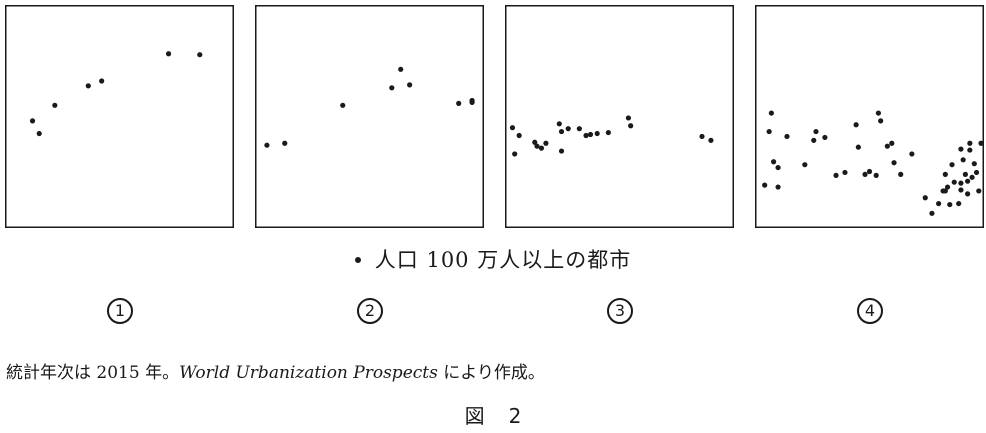  Describe the element at coordinates (357, 259) in the screenshot. I see `city-dot-icon` at that location.